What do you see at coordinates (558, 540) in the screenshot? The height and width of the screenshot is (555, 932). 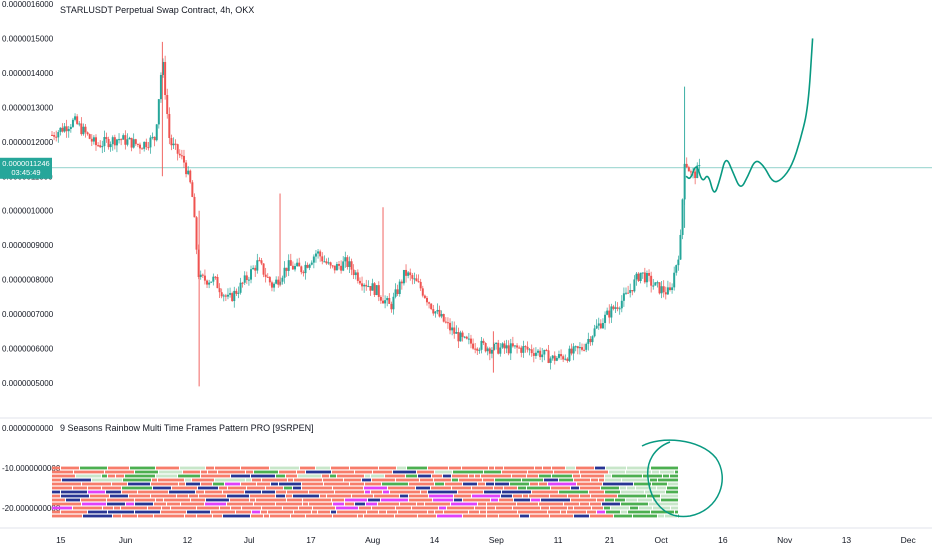 I see `x-tick-label: 11` at bounding box center [558, 540].